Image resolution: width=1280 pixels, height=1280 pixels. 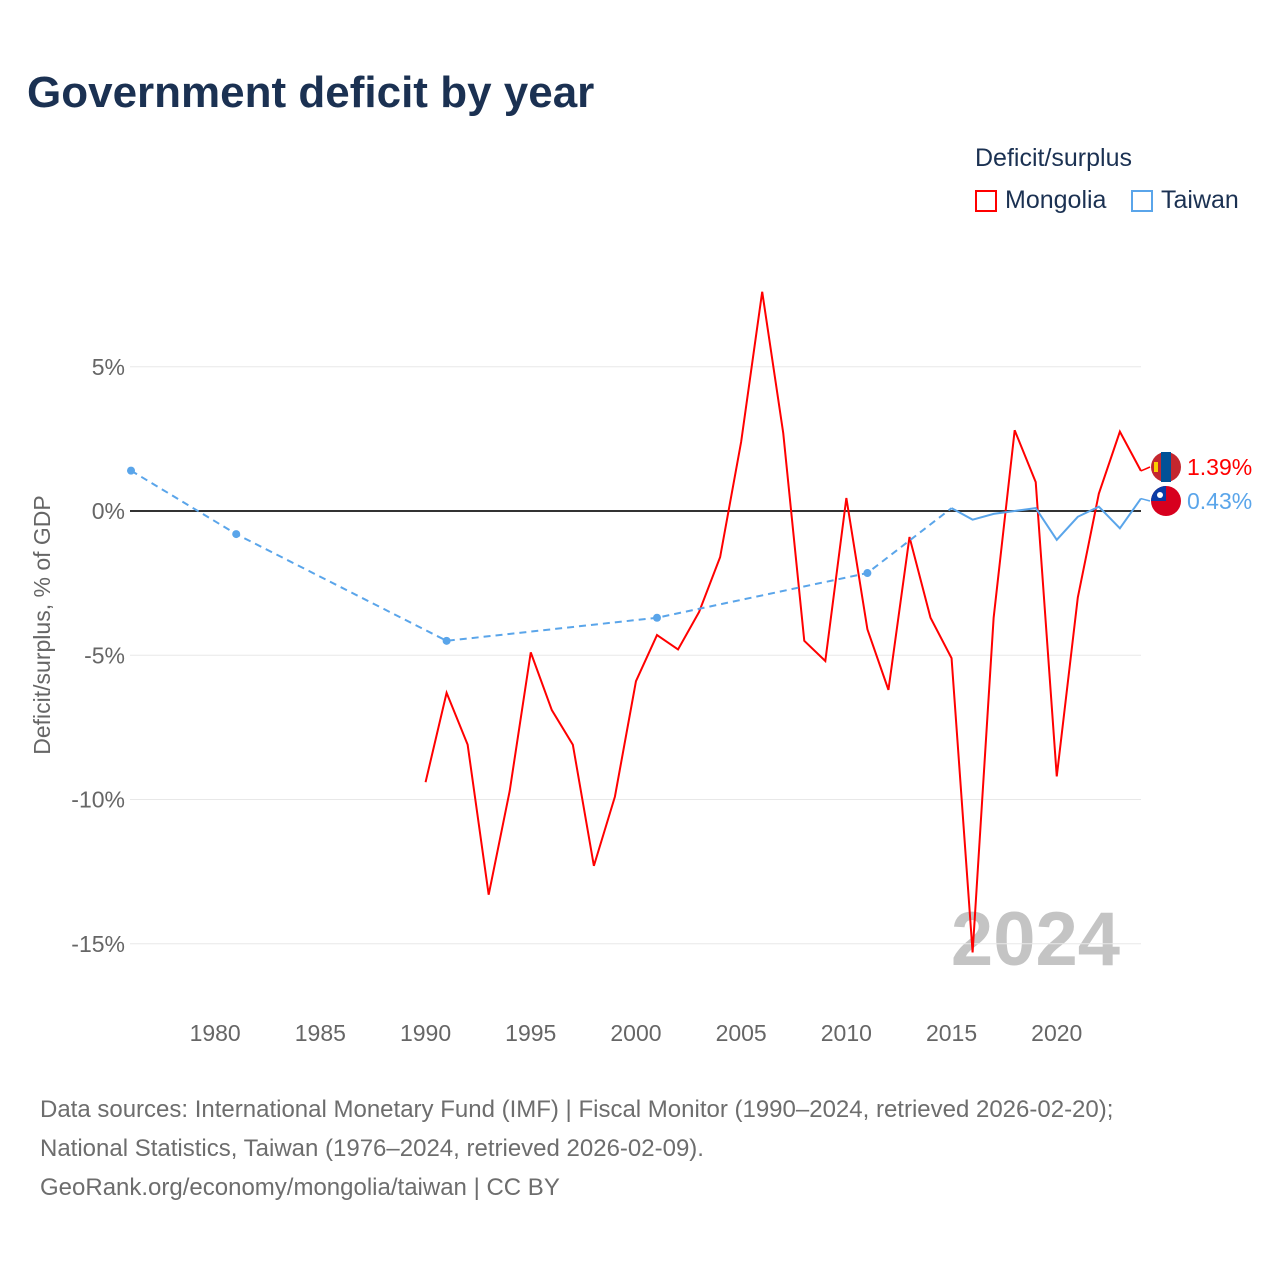 I want to click on y-tick-label: 5%, so click(x=108, y=367).